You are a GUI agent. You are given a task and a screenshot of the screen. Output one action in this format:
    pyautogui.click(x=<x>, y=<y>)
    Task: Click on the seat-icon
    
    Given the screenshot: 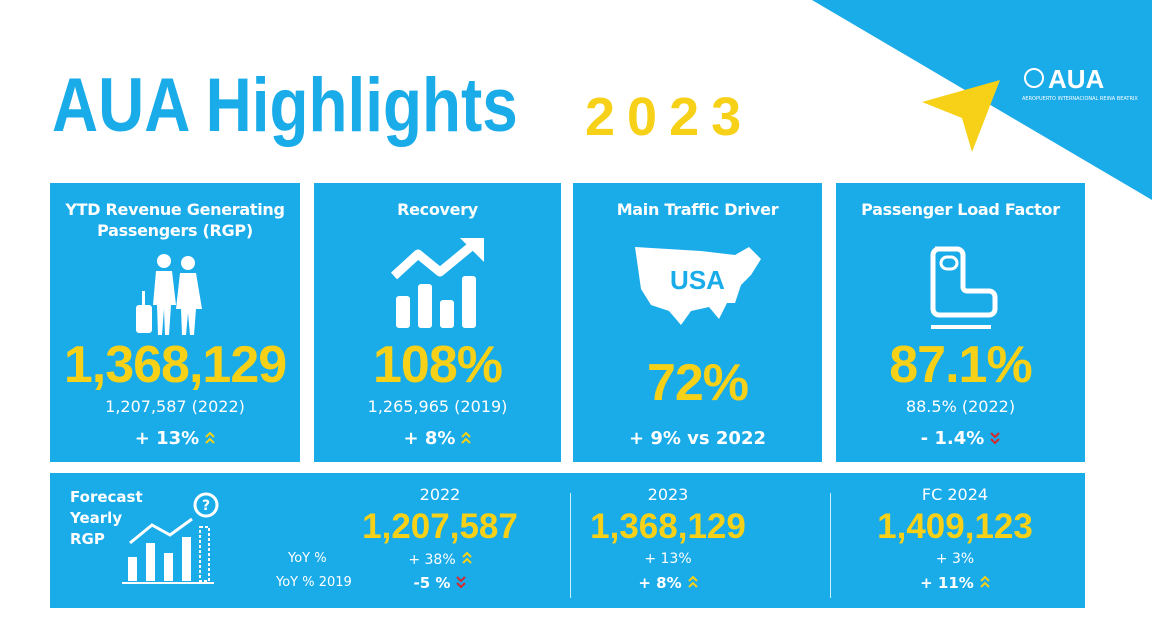 What is the action you would take?
    pyautogui.click(x=963, y=287)
    